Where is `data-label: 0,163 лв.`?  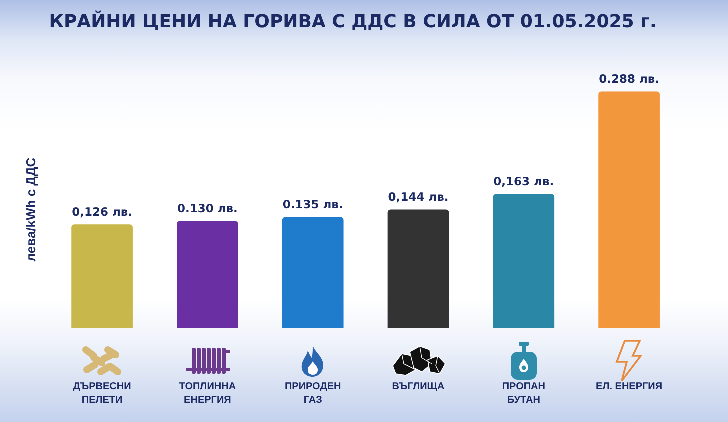 data-label: 0,163 лв. is located at coordinates (524, 181).